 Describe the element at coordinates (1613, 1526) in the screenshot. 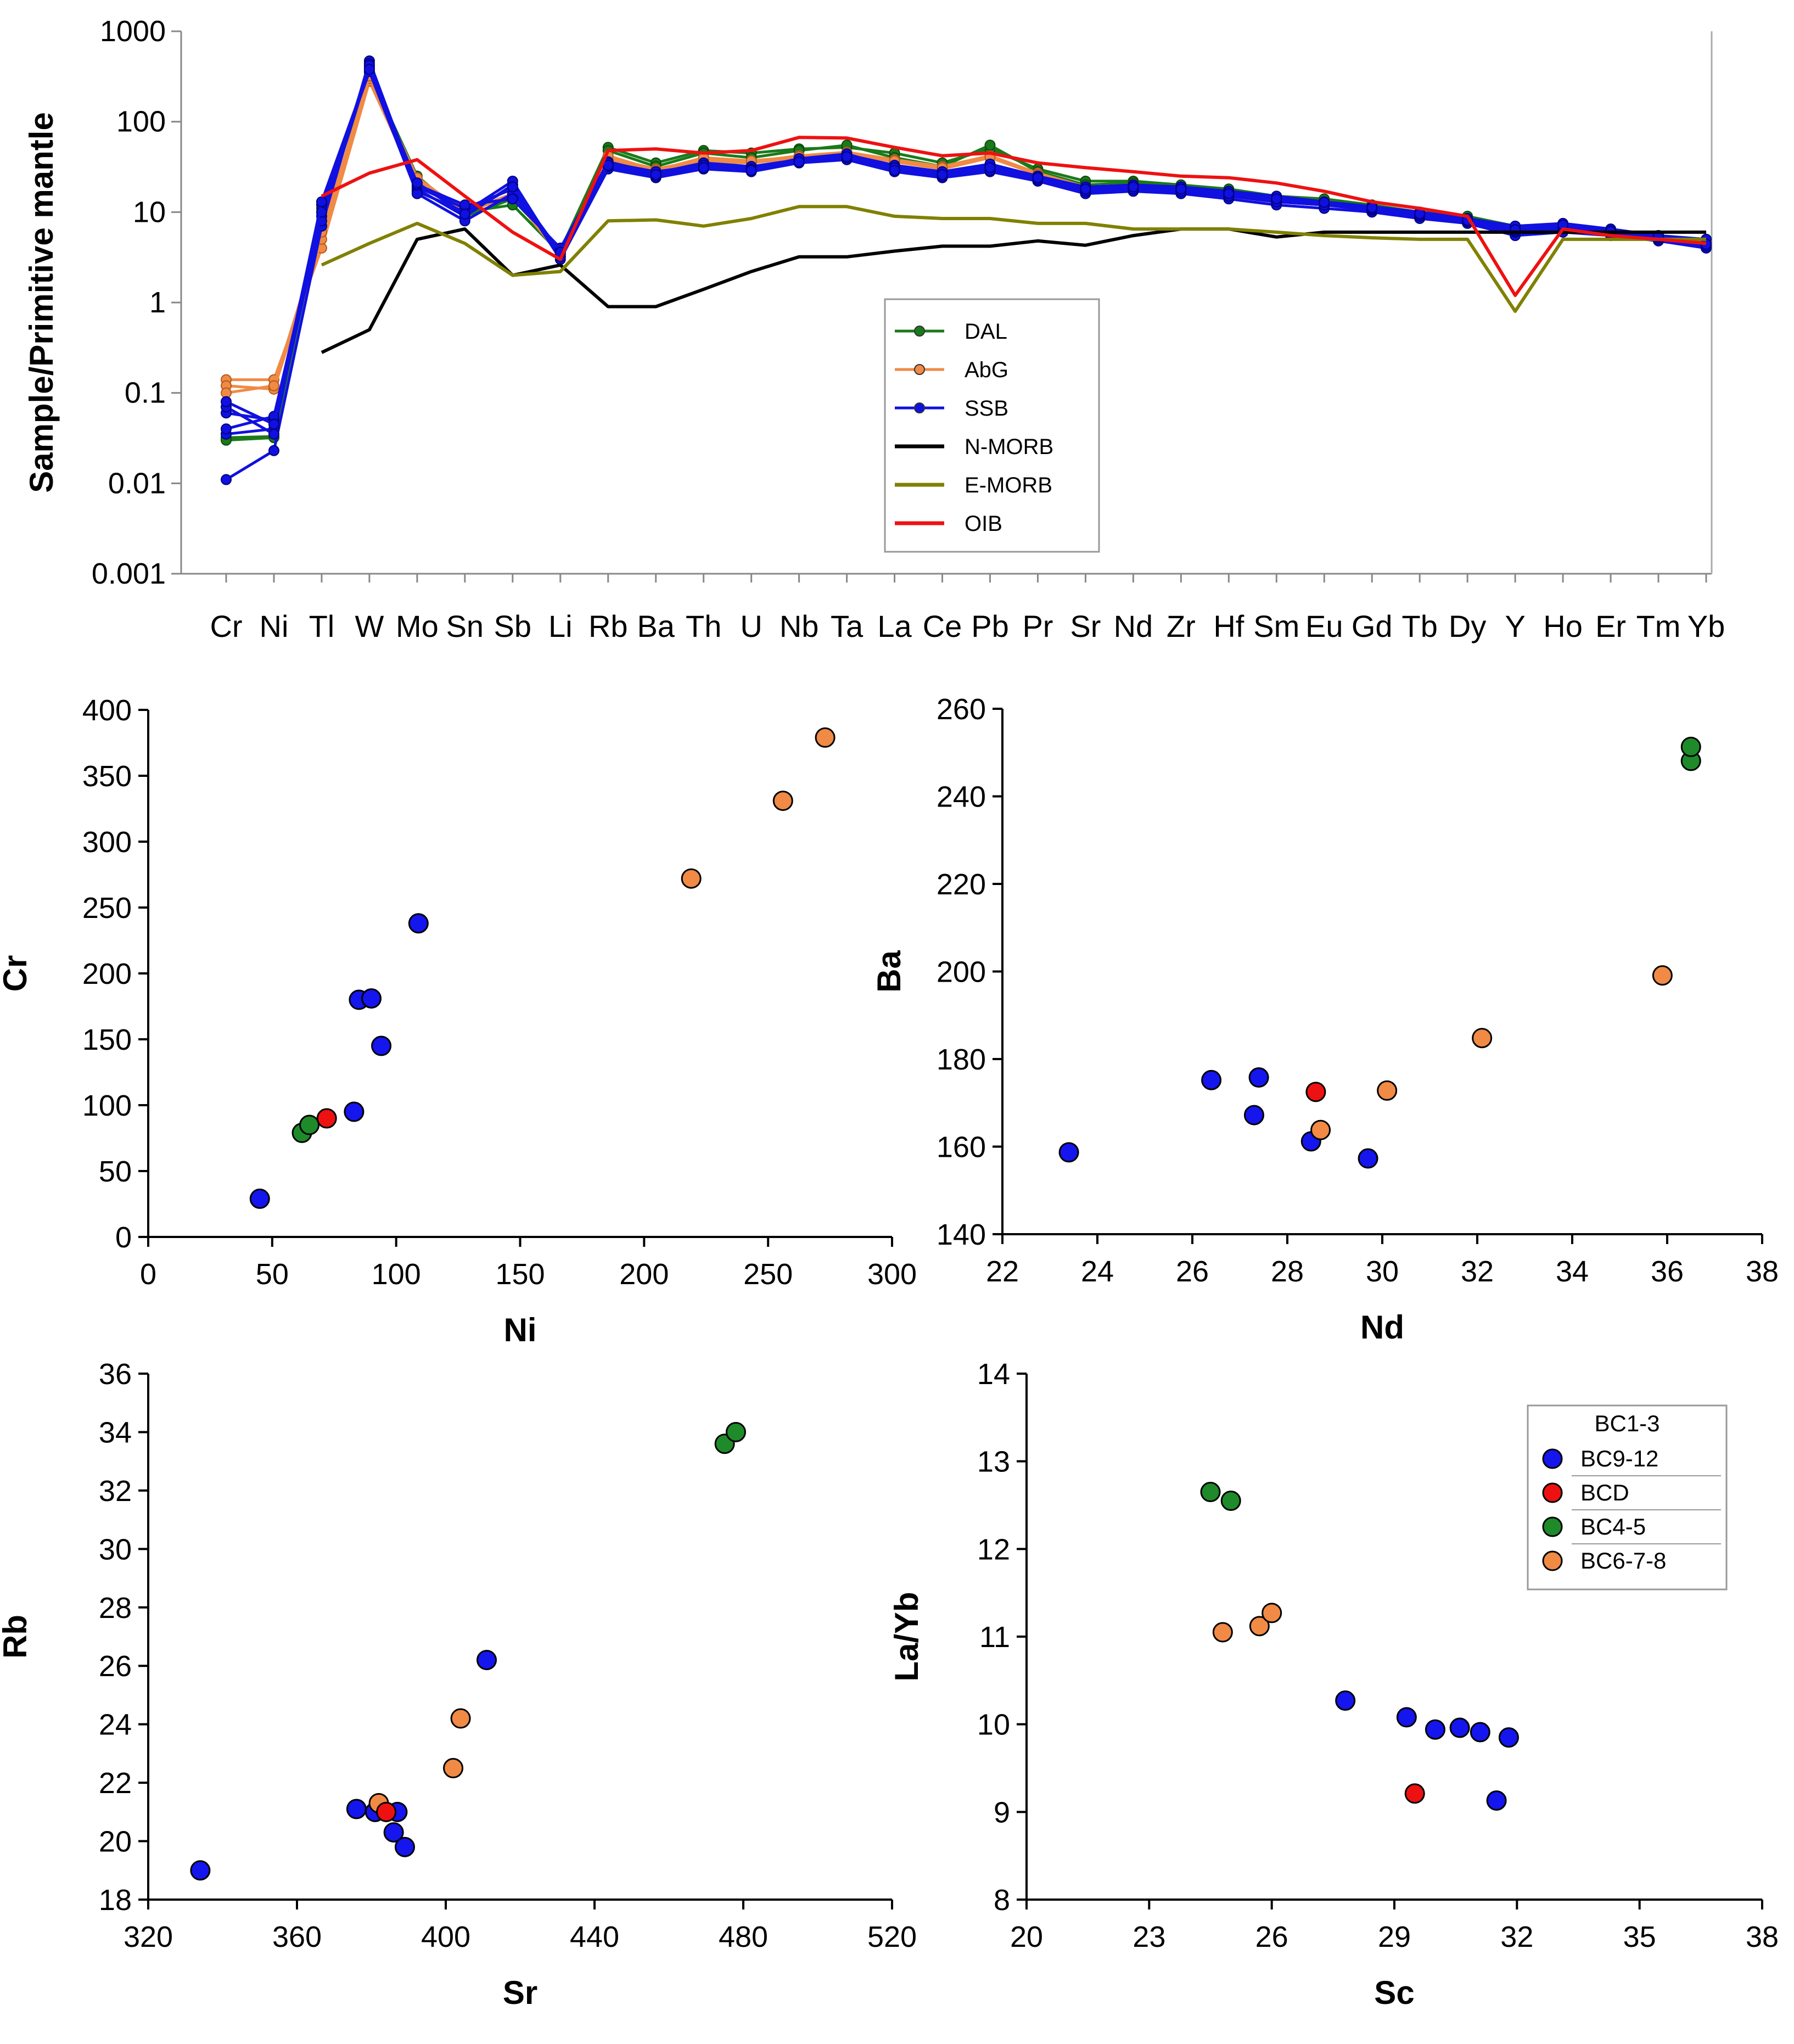

I see `legend-label-bc4-5: BC4-5` at that location.